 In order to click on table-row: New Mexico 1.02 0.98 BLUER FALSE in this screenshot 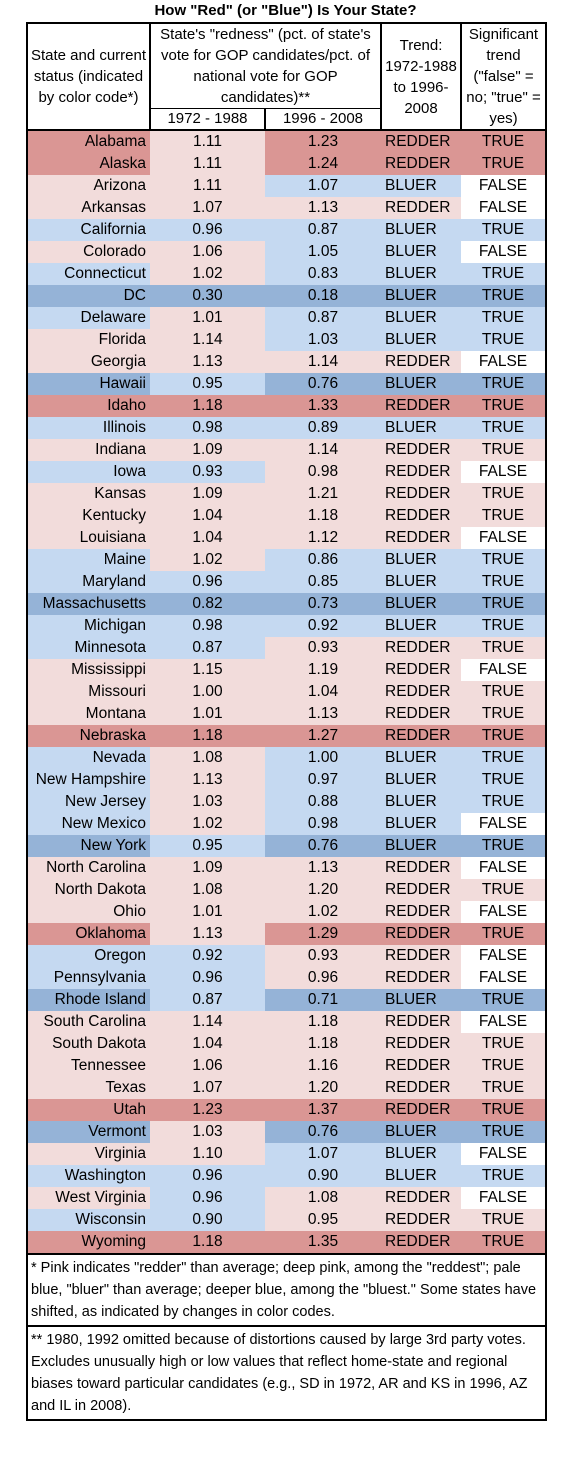, I will do `click(286, 824)`.